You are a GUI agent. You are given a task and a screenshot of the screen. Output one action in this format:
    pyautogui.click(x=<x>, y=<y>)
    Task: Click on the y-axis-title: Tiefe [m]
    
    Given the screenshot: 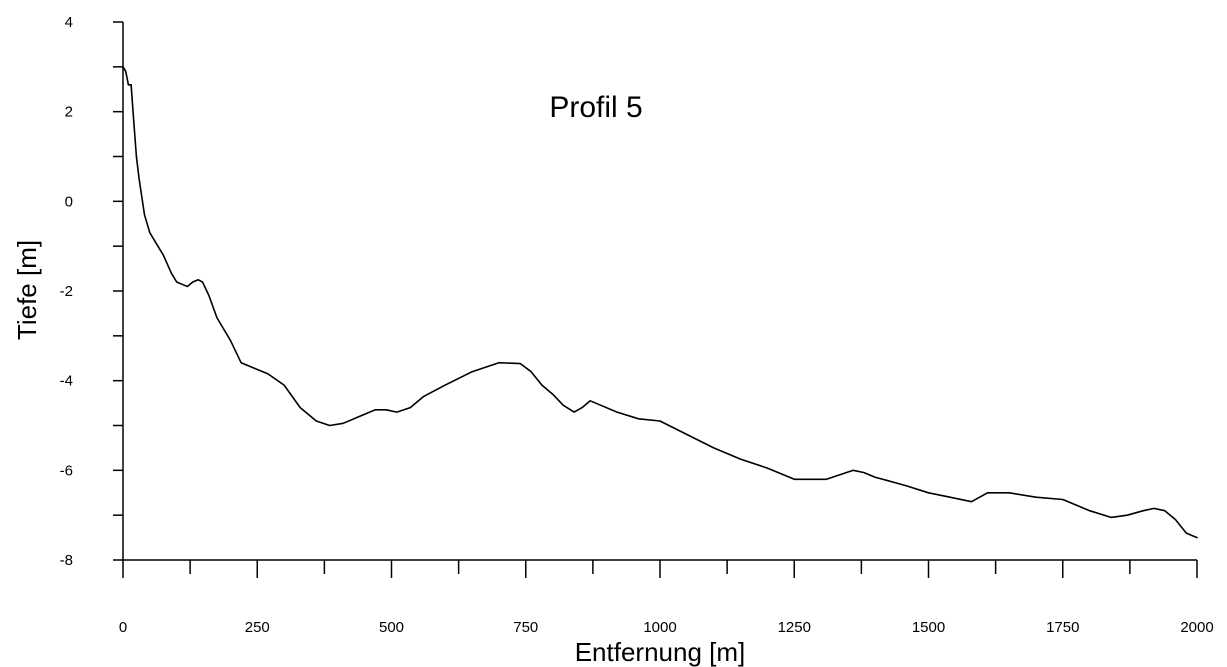 What is the action you would take?
    pyautogui.click(x=27, y=290)
    